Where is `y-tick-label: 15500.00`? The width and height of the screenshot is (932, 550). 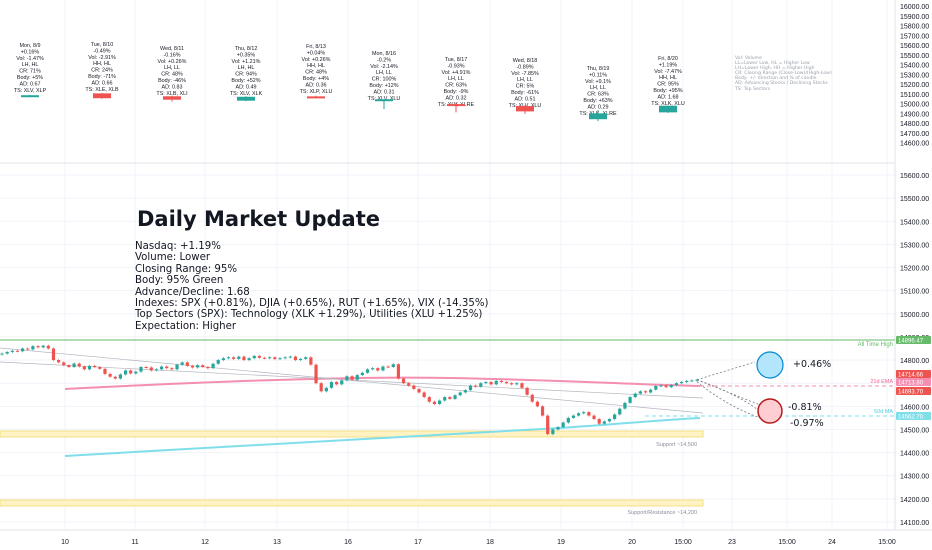 y-tick-label: 15500.00 is located at coordinates (914, 56).